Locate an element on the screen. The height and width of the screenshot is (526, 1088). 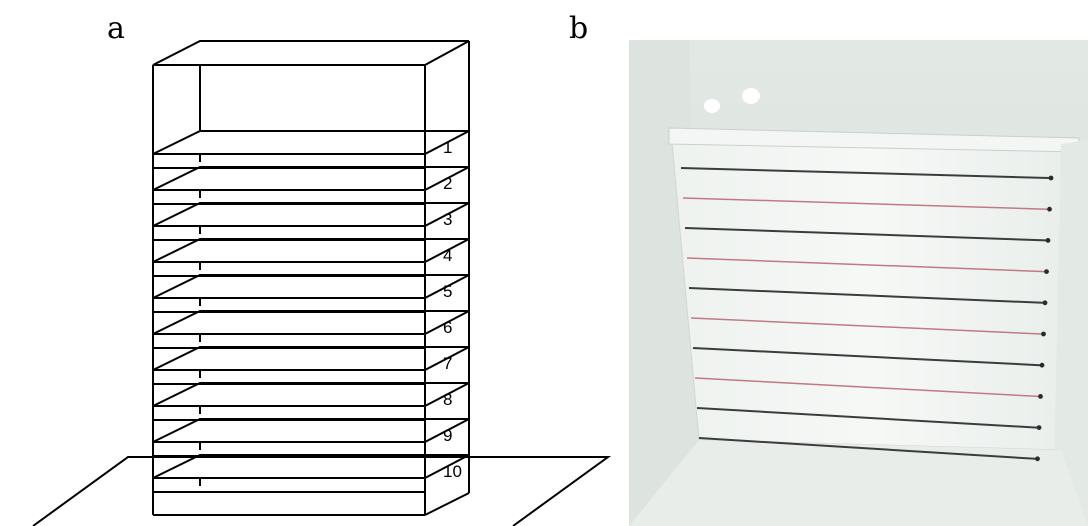
shelf-number-label: 4 is located at coordinates (447, 255).